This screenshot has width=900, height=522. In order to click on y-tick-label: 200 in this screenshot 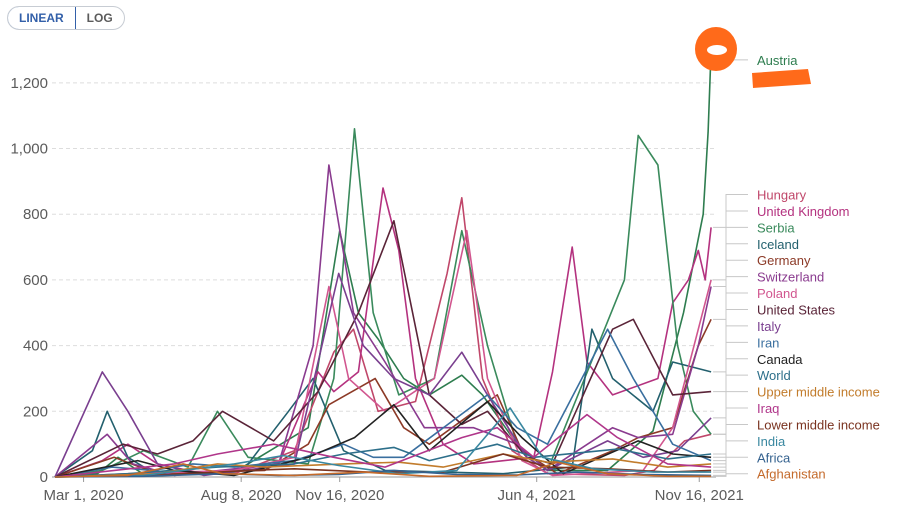, I will do `click(35, 411)`.